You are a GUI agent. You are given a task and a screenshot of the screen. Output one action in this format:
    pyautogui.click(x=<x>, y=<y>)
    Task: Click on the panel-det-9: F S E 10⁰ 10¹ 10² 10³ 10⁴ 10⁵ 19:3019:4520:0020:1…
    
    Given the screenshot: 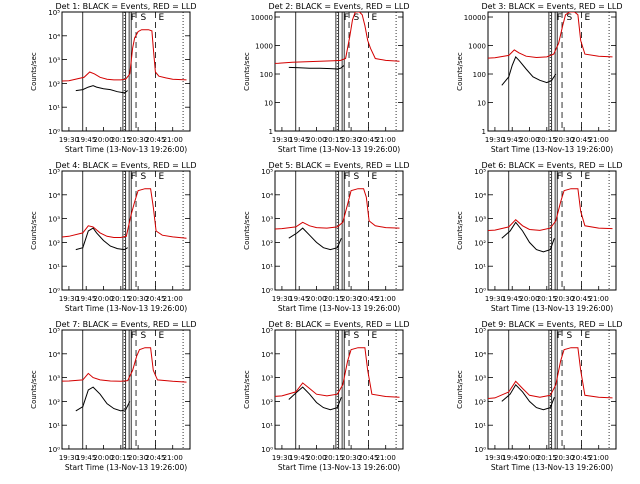 What is the action you would take?
    pyautogui.click(x=539, y=396)
    